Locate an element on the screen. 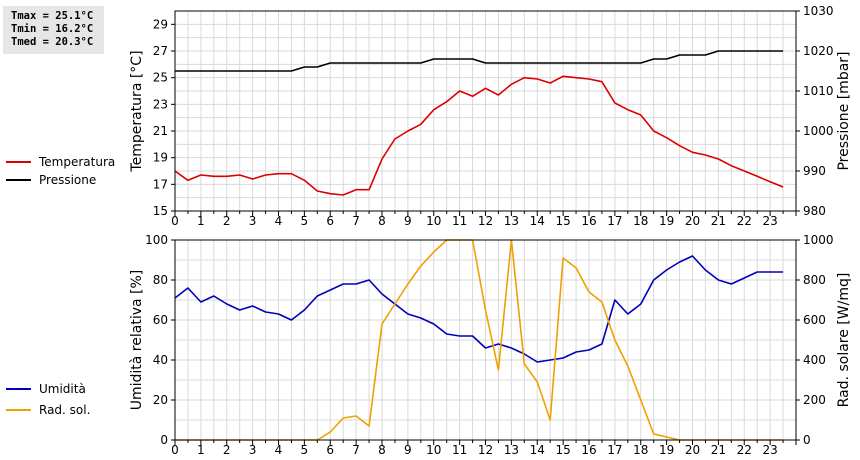  chart2-y2-axis-label: Rad. solare [W/mq] is located at coordinates (844, 340).